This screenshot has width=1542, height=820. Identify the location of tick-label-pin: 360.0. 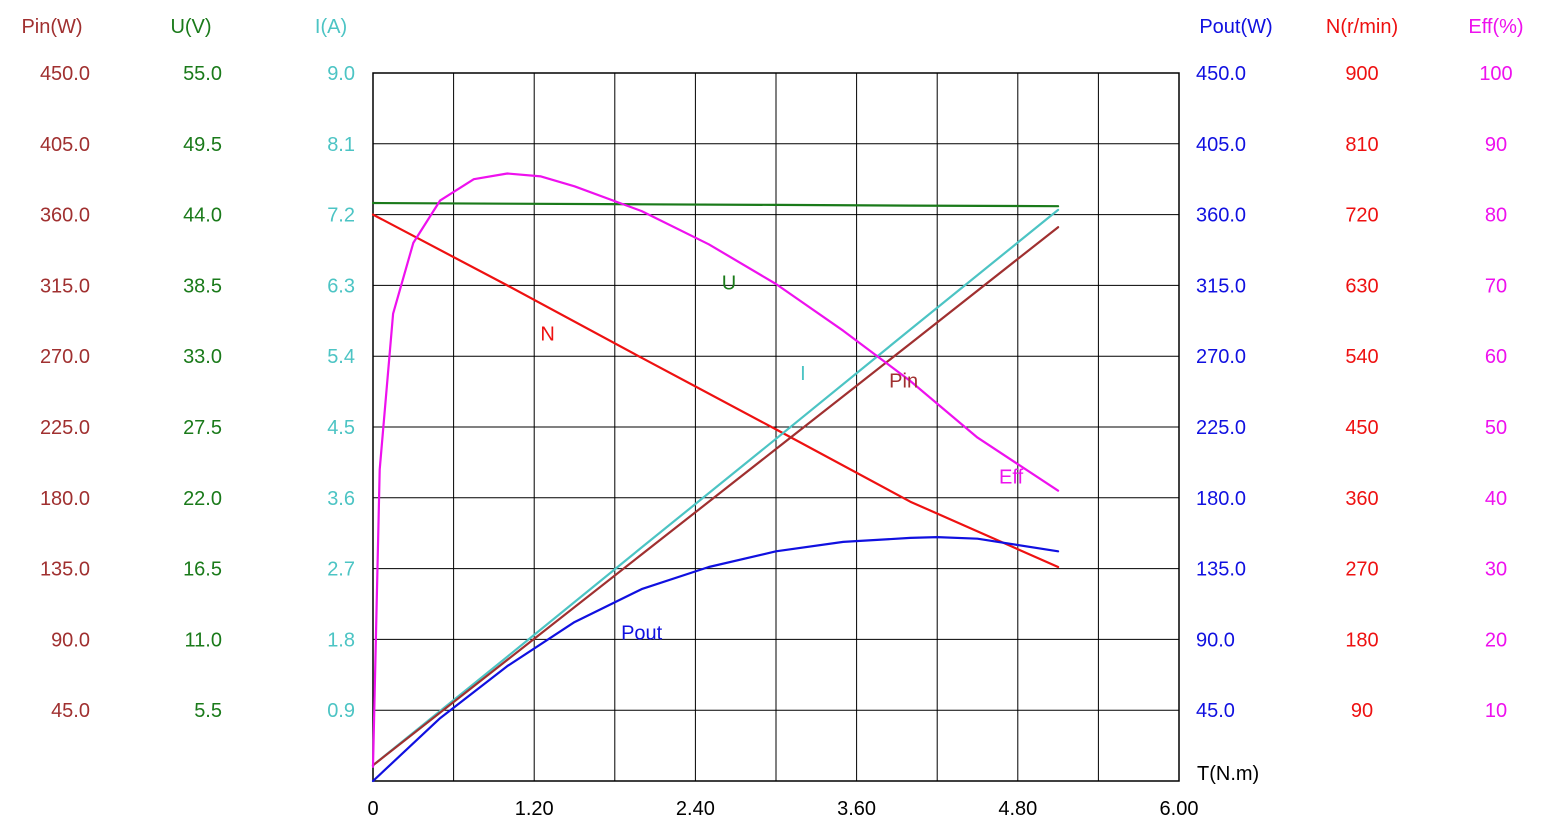
(65, 216).